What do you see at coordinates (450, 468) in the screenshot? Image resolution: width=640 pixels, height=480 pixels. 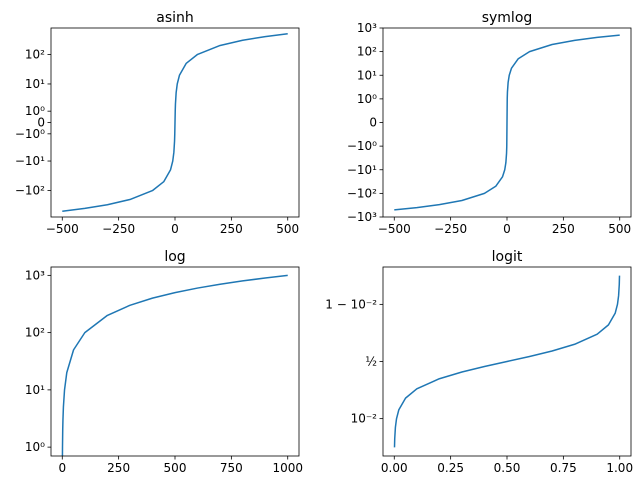 I see `x-tick-label: 0.25` at bounding box center [450, 468].